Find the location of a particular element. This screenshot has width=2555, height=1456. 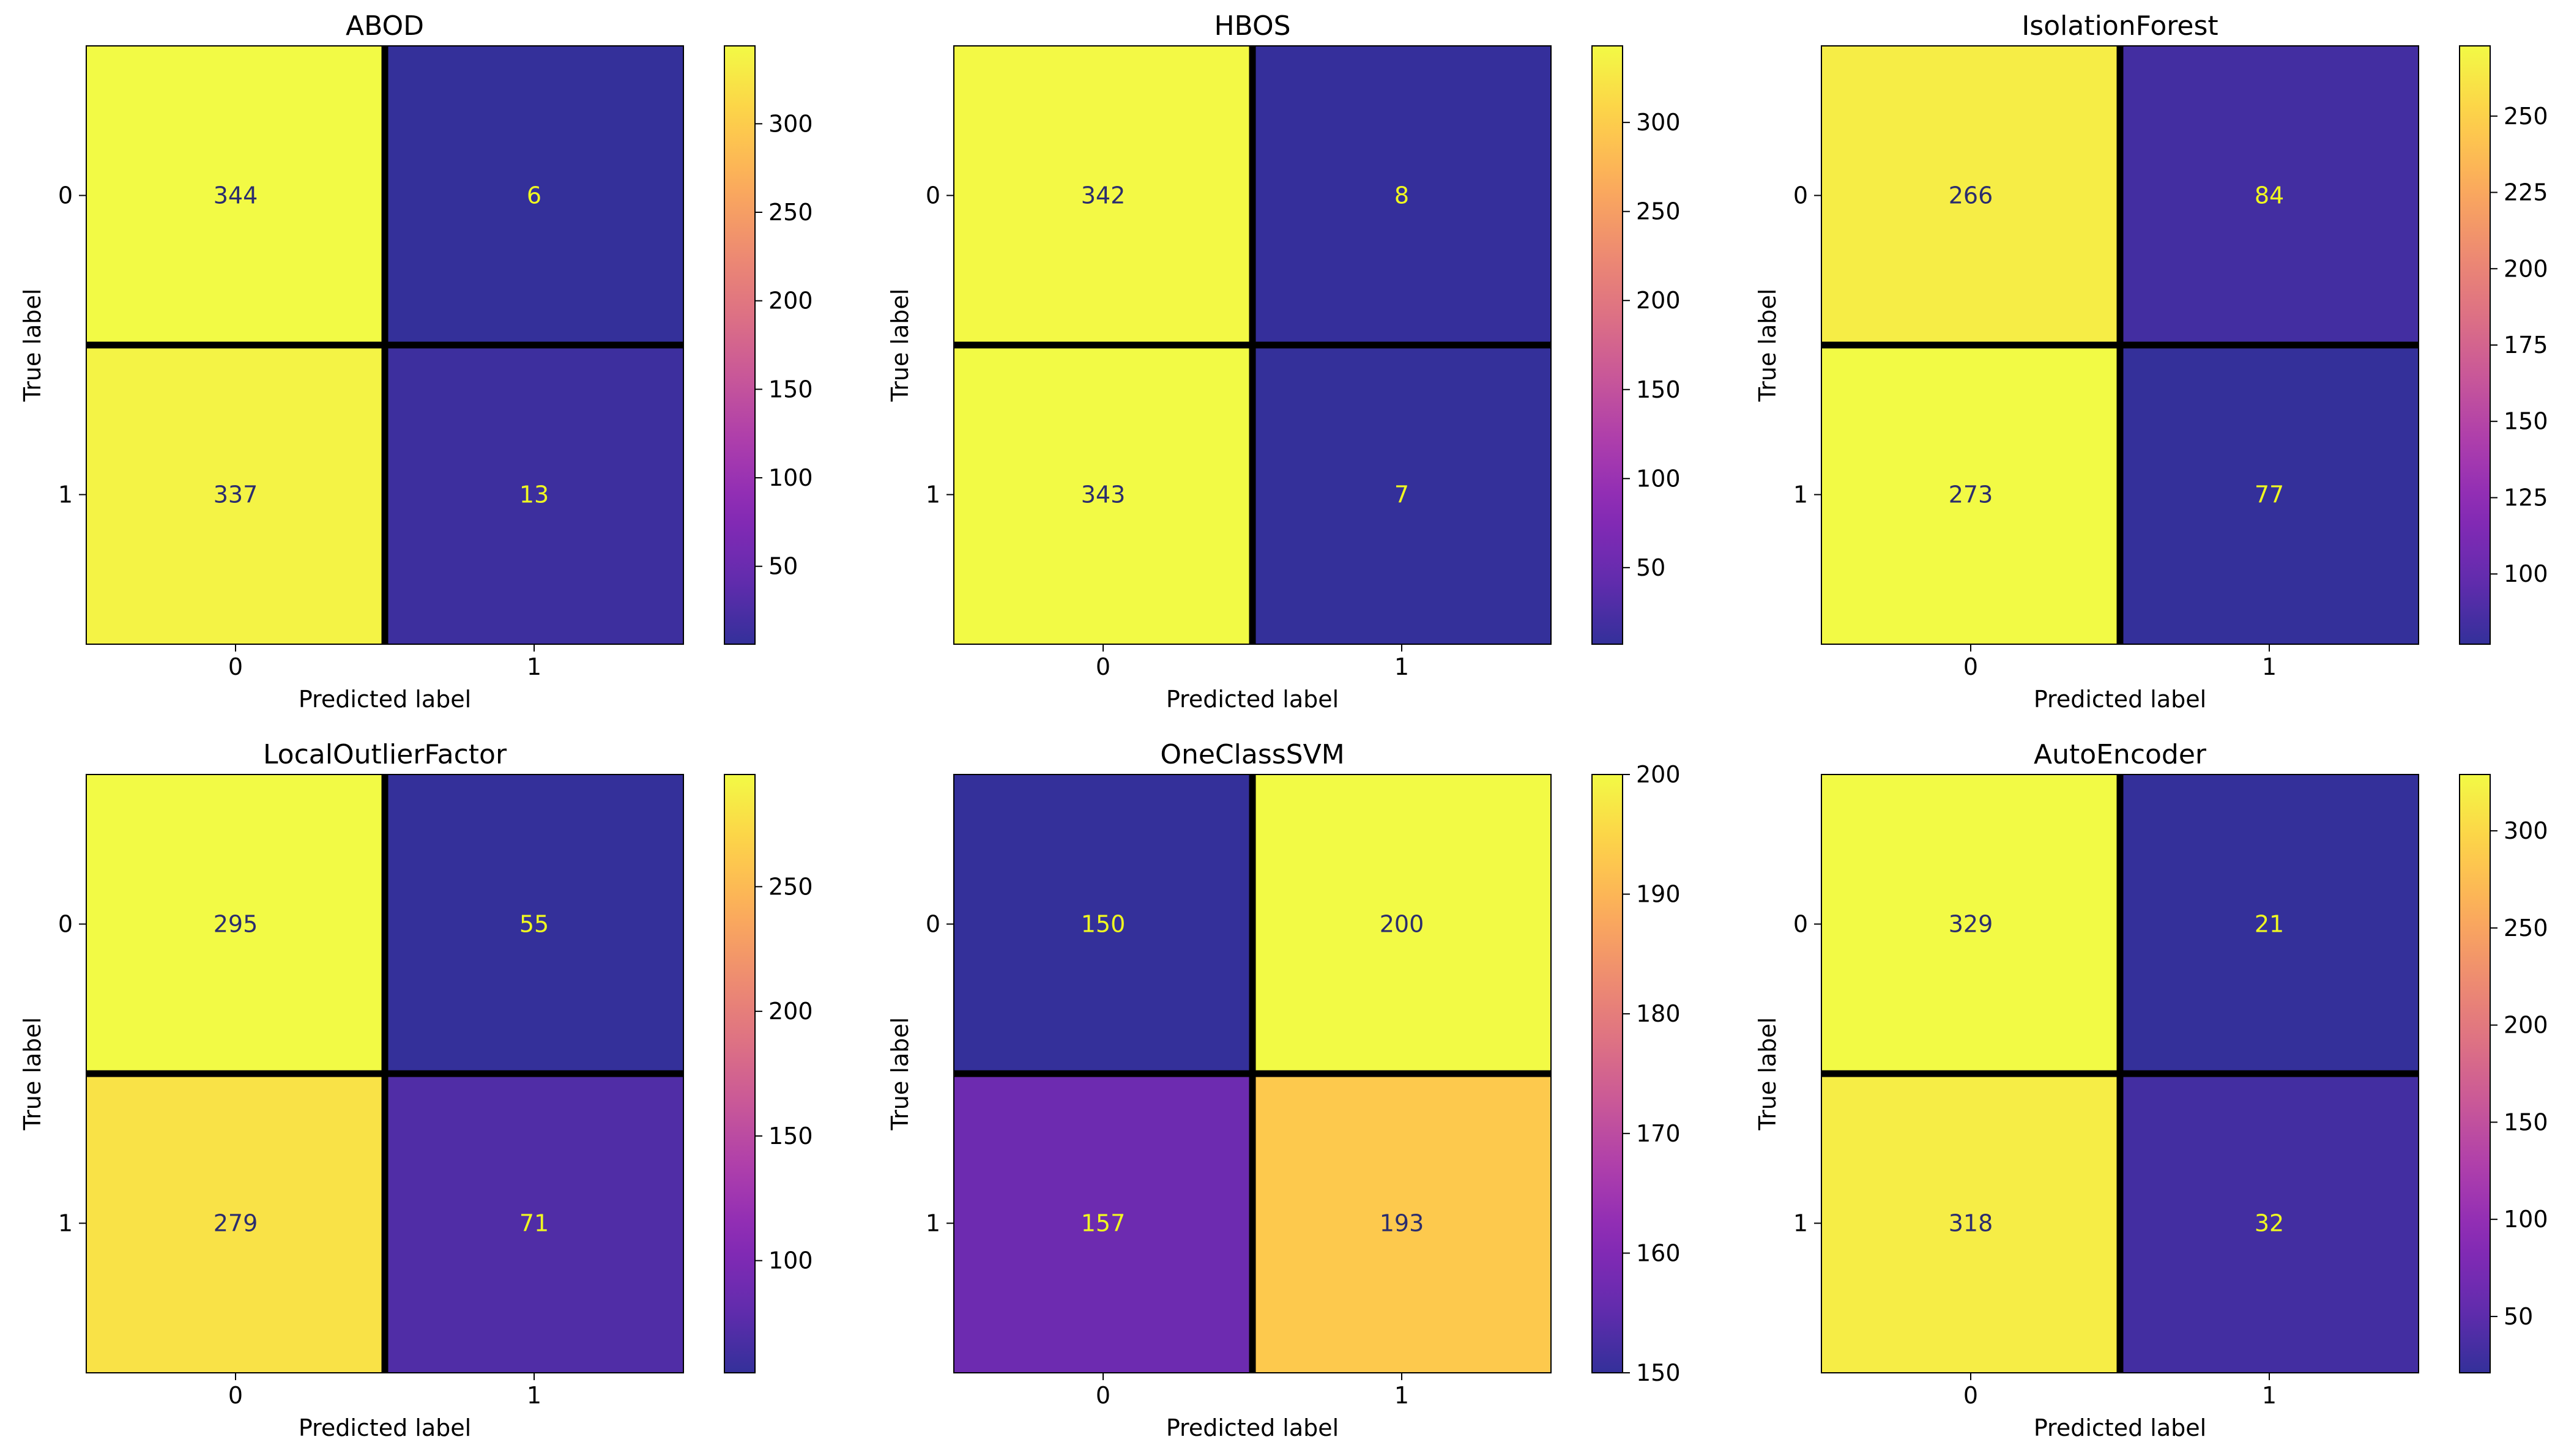

data-label: 150 is located at coordinates (1103, 925).